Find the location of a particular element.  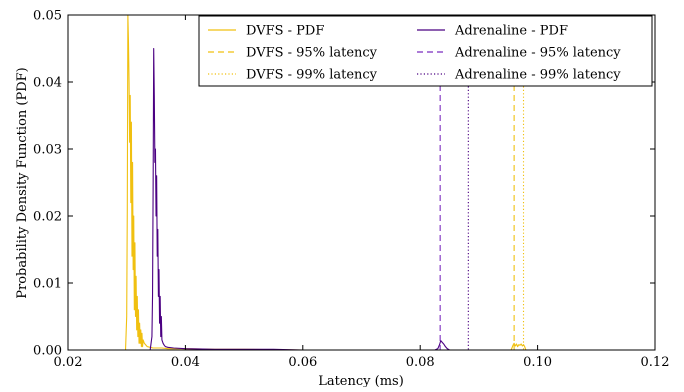

x-tick-label: 0.04 is located at coordinates (185, 362).